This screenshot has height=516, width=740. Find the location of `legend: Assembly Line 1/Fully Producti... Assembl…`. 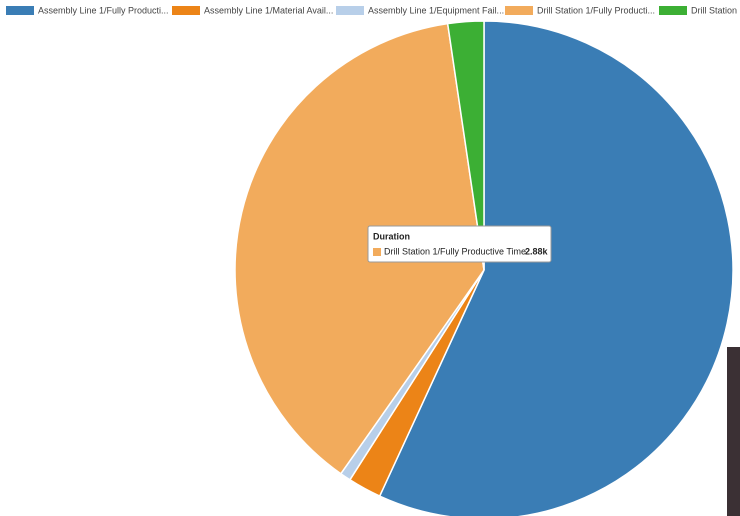

legend: Assembly Line 1/Fully Producti... Assembl… is located at coordinates (373, 10).